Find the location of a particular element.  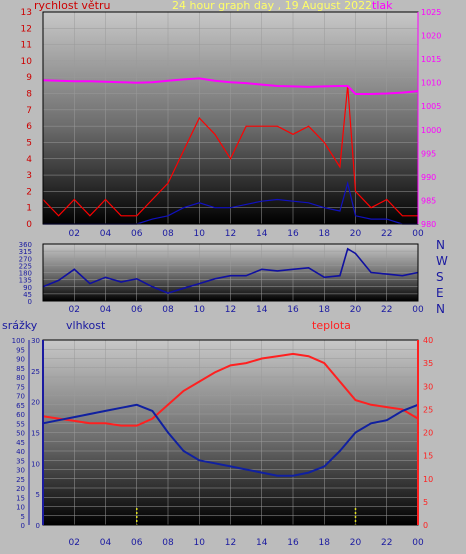

temp-tick-label: 0 is located at coordinates (425, 525).